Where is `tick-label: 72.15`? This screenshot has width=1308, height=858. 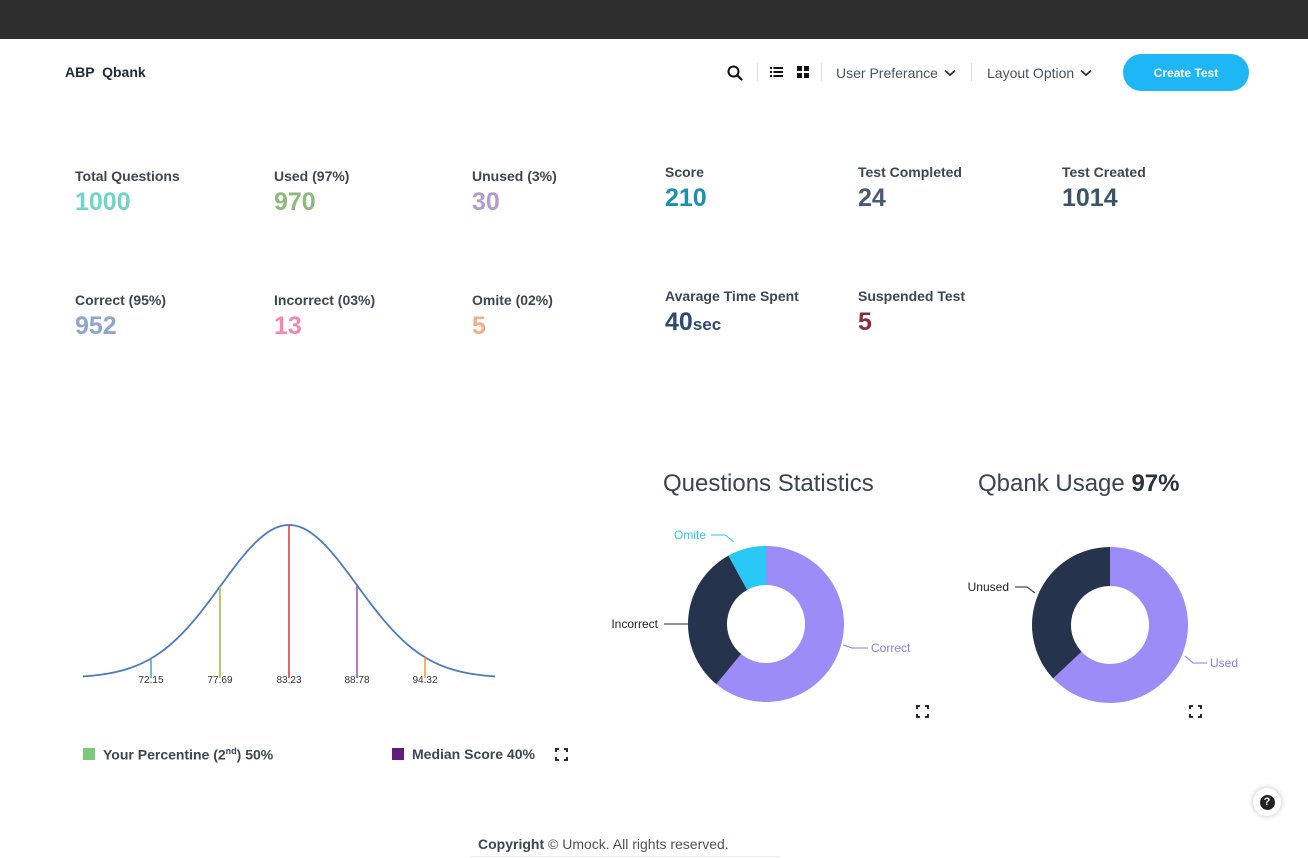 tick-label: 72.15 is located at coordinates (150, 680).